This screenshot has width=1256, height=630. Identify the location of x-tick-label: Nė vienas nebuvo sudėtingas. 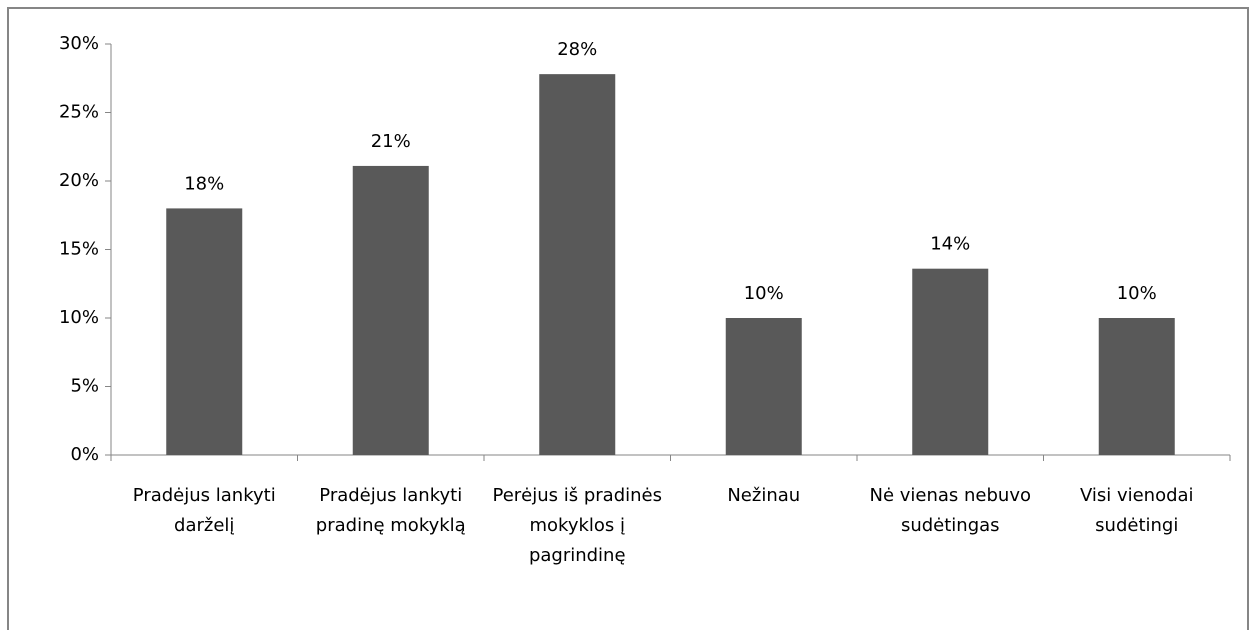
(950, 510).